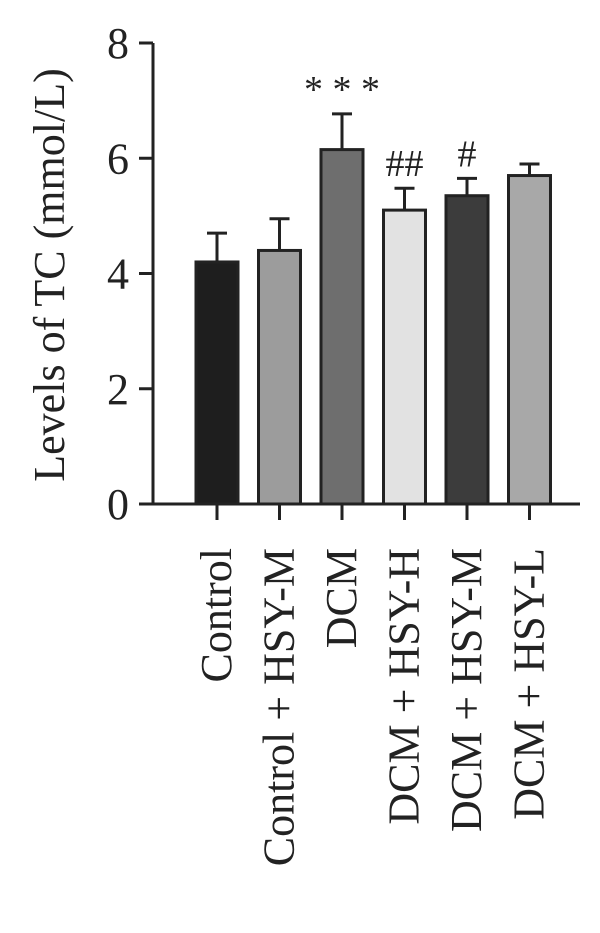  I want to click on significance-label: ##, so click(405, 164).